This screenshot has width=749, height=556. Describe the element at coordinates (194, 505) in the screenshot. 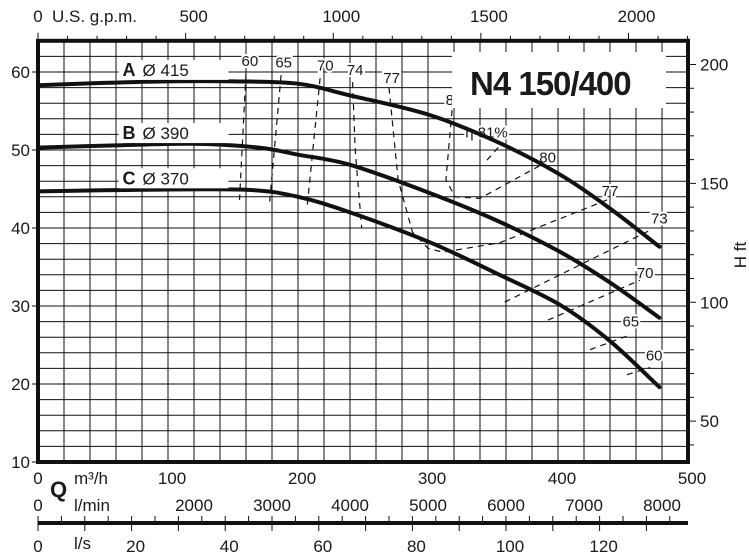

I see `lmin-tick-label: 2000` at that location.